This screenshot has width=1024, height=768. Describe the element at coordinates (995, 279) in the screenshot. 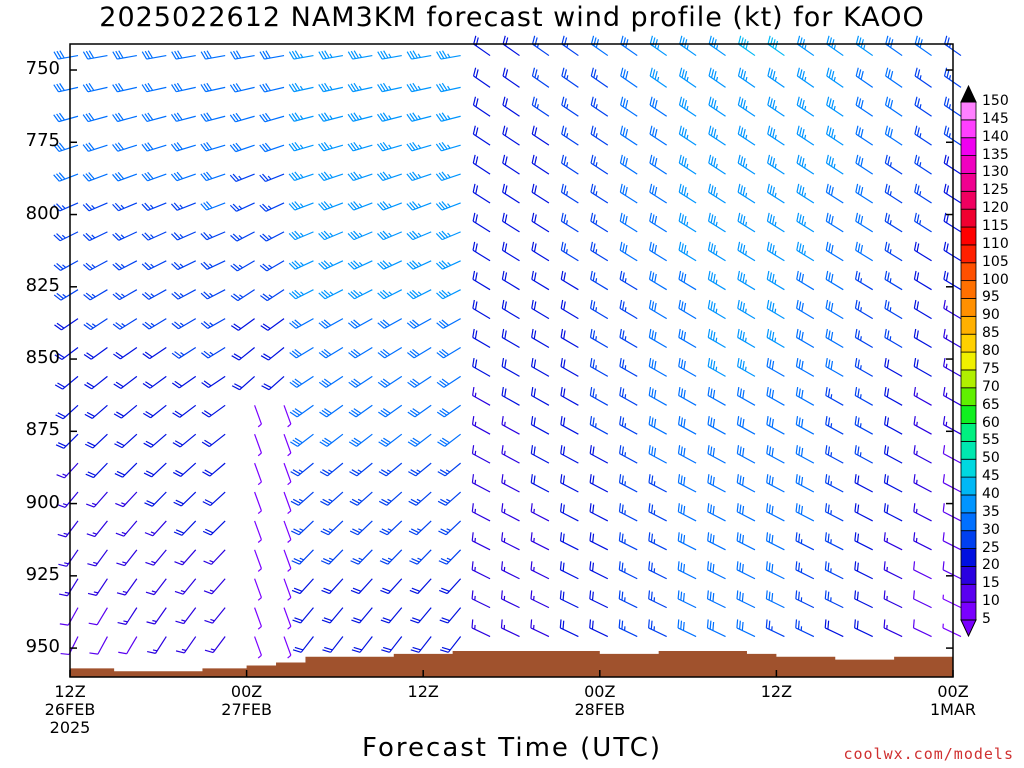

I see `colorbar-tick-label: 100` at that location.